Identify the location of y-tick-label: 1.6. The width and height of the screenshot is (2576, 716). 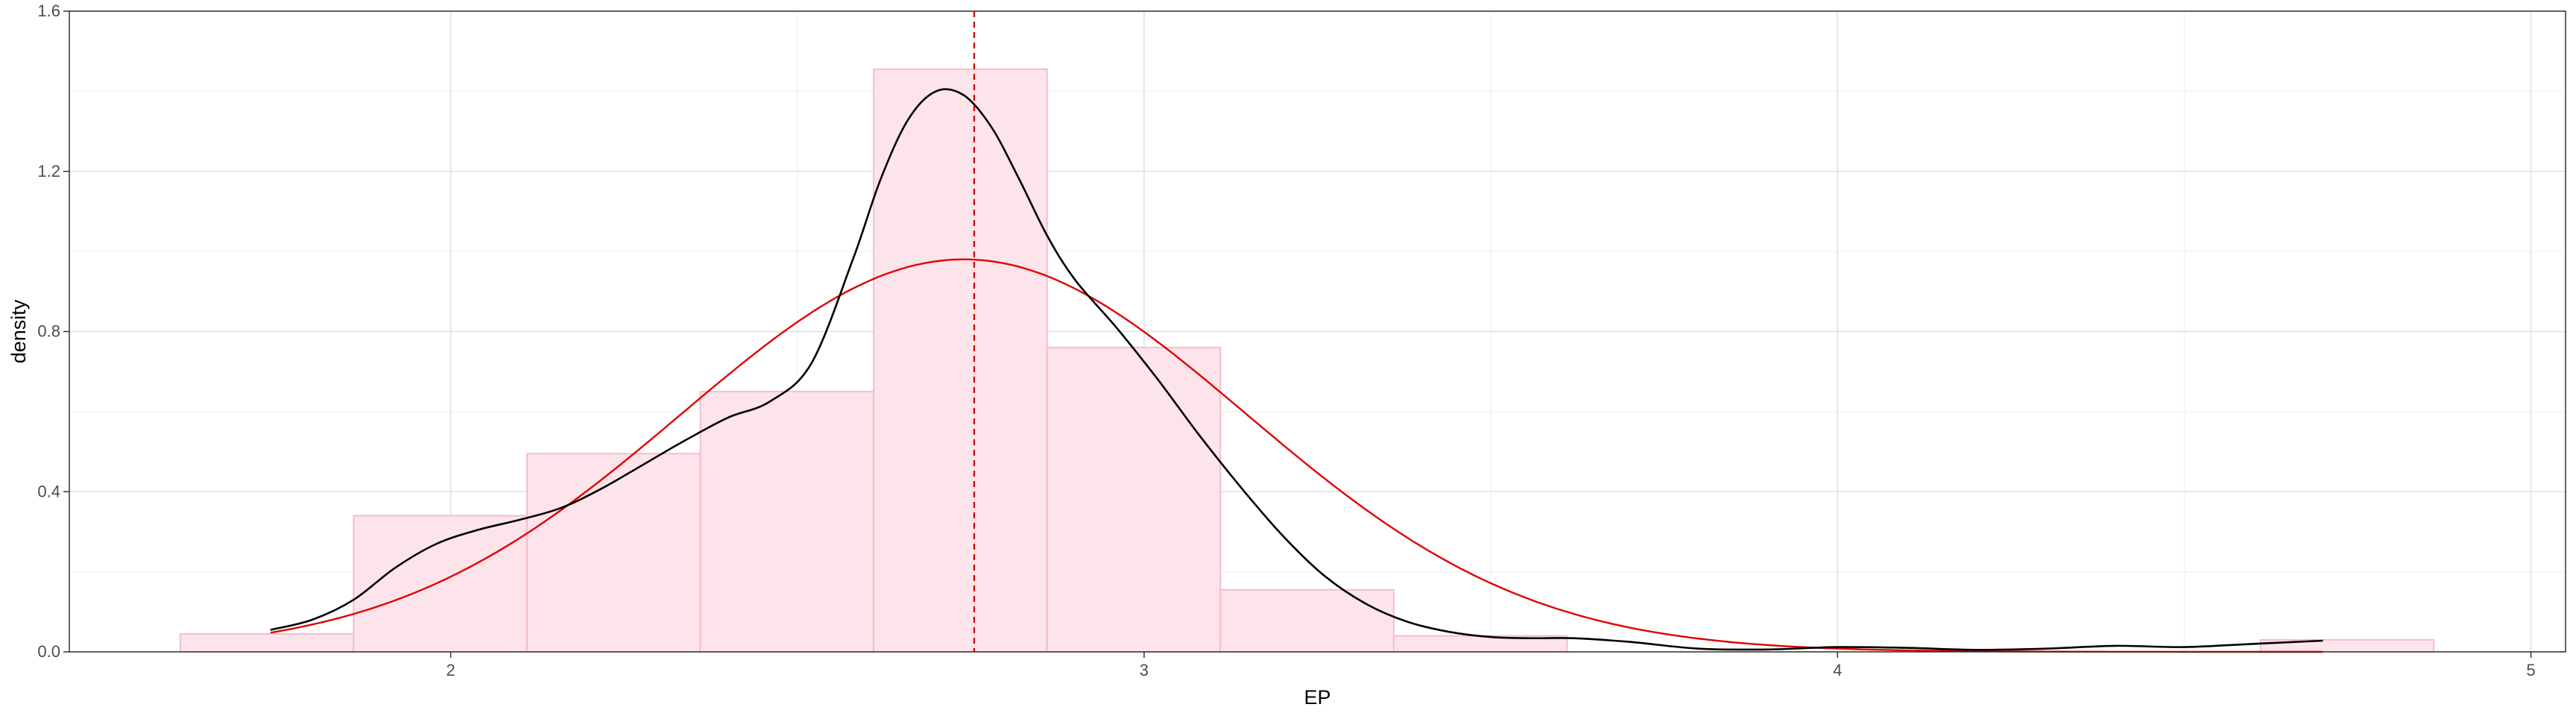
(48, 10).